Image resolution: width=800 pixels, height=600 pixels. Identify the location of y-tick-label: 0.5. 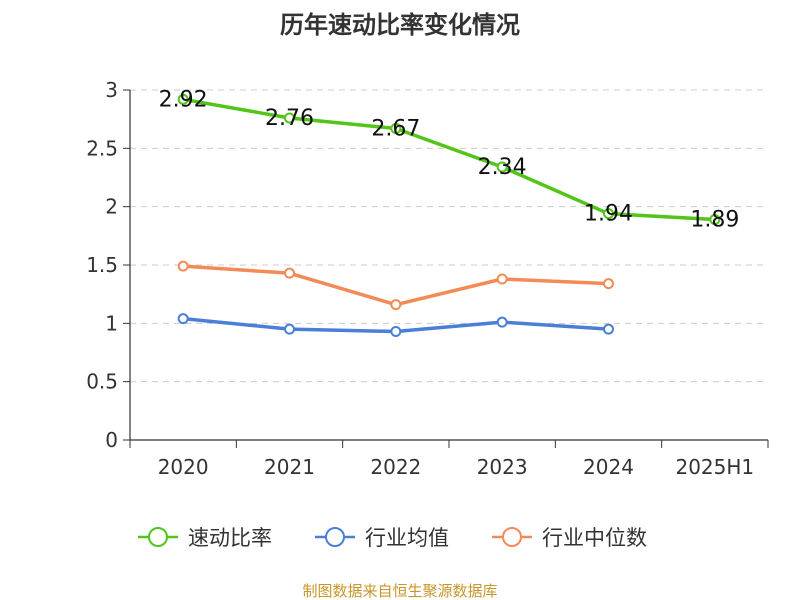
(102, 382).